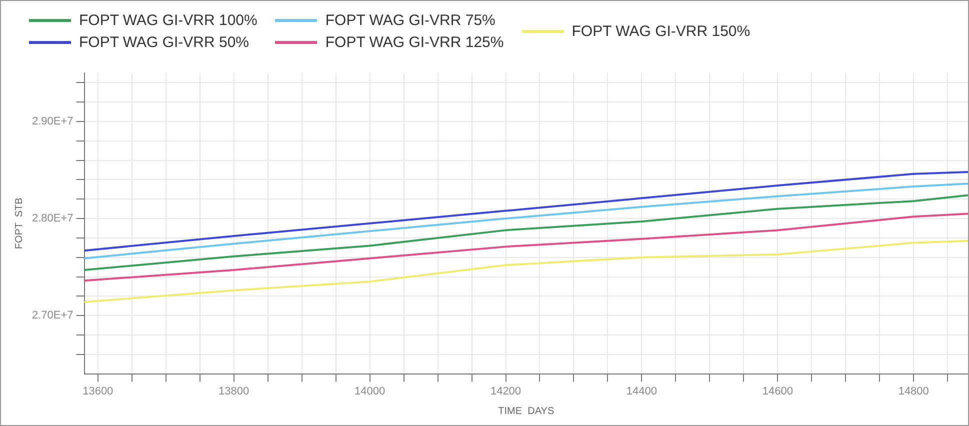 This screenshot has height=426, width=969. I want to click on y-tick-label: 2.80E+7, so click(53, 218).